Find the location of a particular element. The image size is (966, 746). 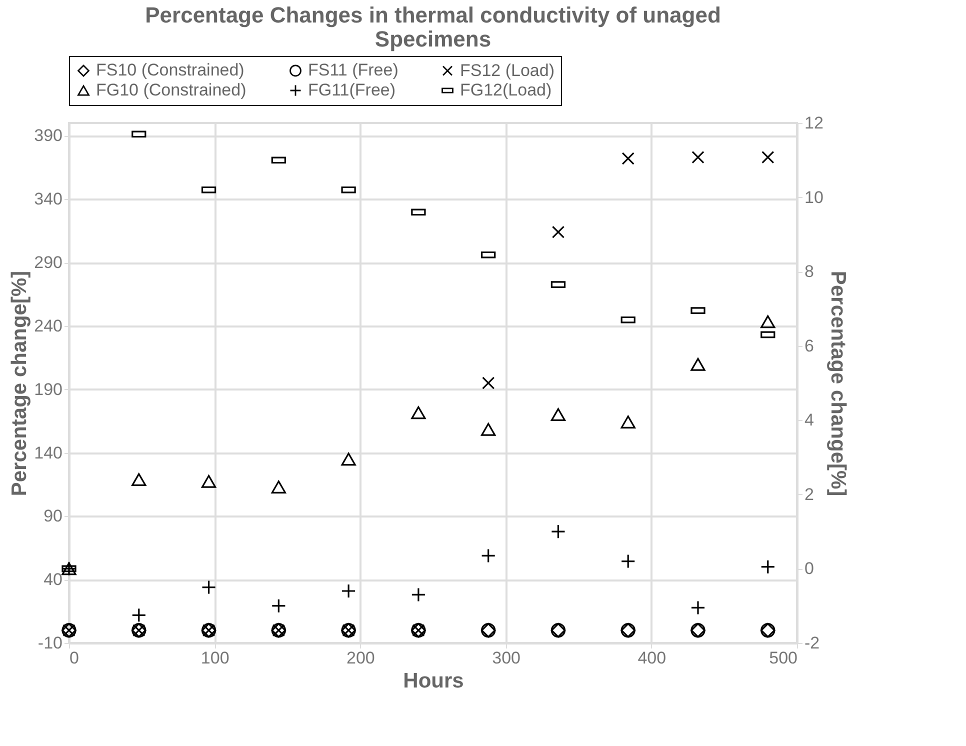

x-tick-label: 500 is located at coordinates (783, 658).